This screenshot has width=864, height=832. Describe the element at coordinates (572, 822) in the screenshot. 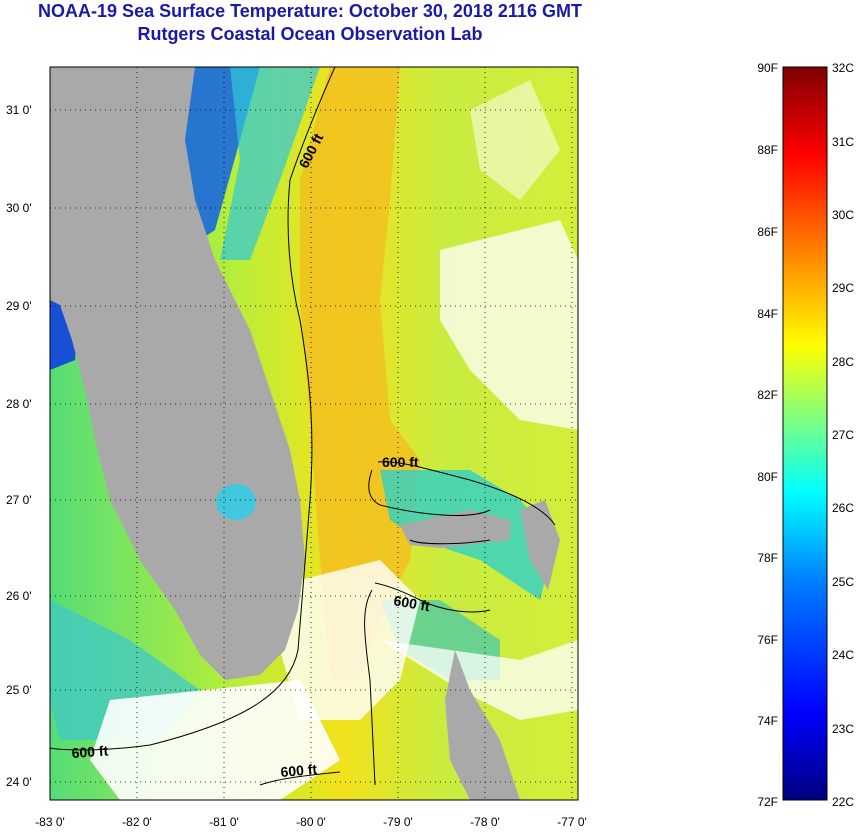

I see `lon-tick-label: -77 0'` at that location.